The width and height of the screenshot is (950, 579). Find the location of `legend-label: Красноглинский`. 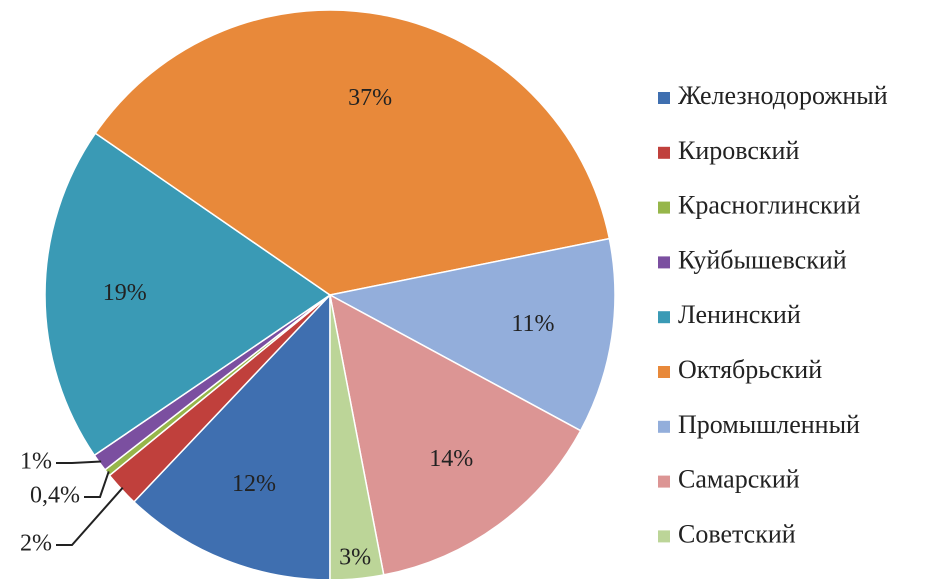

legend-label: Красноглинский is located at coordinates (769, 205).